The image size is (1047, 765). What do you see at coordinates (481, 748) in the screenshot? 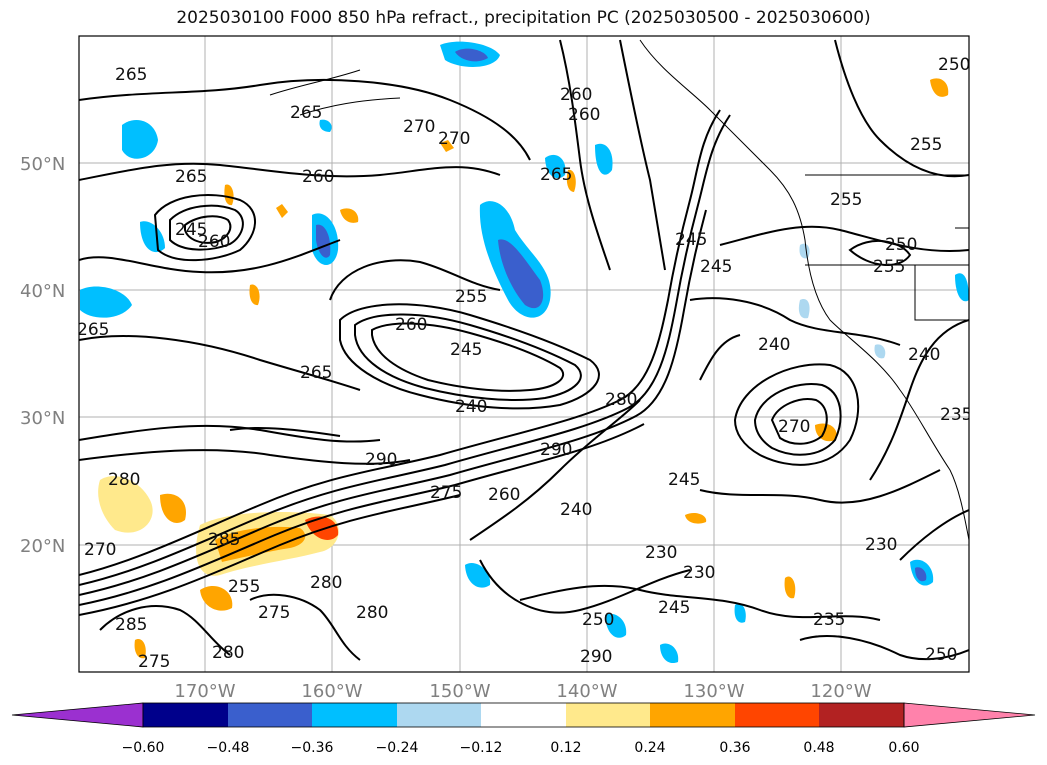
I see `colorbar-tick-label: −0.12` at bounding box center [481, 748].